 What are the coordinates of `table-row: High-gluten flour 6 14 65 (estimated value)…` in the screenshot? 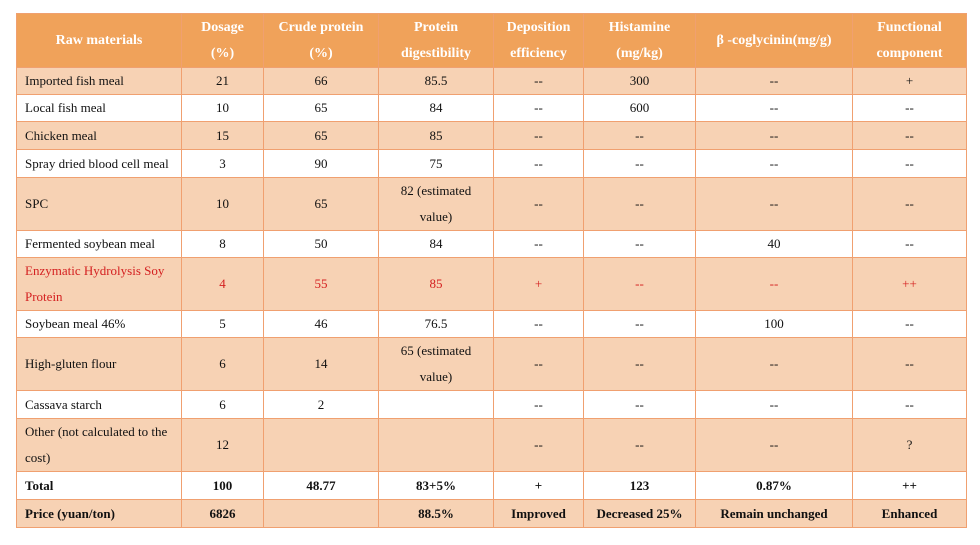 It's located at (491, 364).